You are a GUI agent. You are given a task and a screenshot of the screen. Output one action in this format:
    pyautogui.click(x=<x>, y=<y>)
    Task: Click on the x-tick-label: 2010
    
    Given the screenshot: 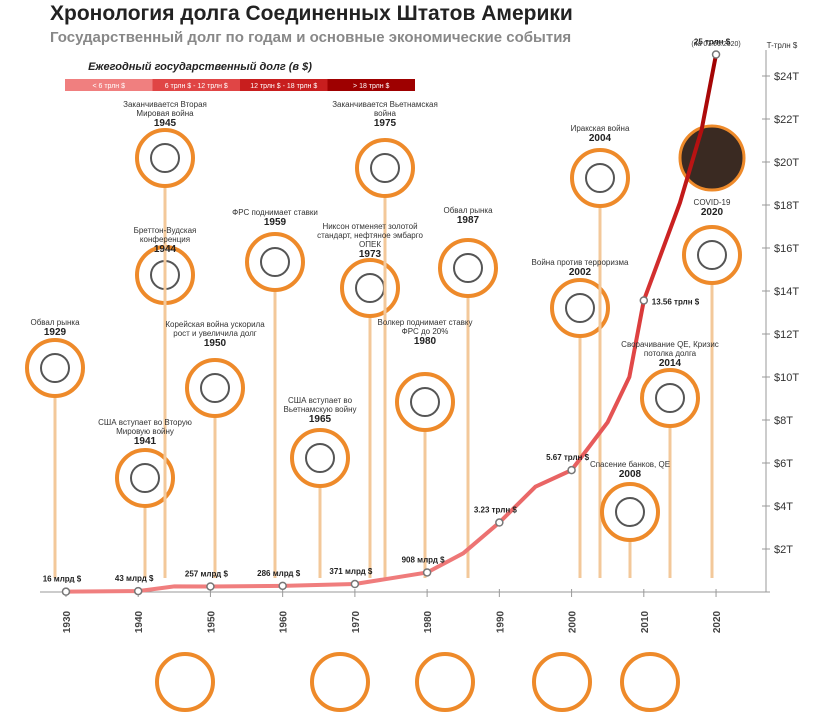 What is the action you would take?
    pyautogui.click(x=645, y=621)
    